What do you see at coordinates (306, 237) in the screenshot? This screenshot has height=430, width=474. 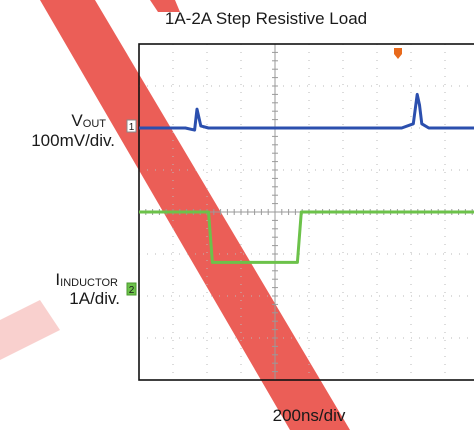 I see `trace-inductor-current` at bounding box center [306, 237].